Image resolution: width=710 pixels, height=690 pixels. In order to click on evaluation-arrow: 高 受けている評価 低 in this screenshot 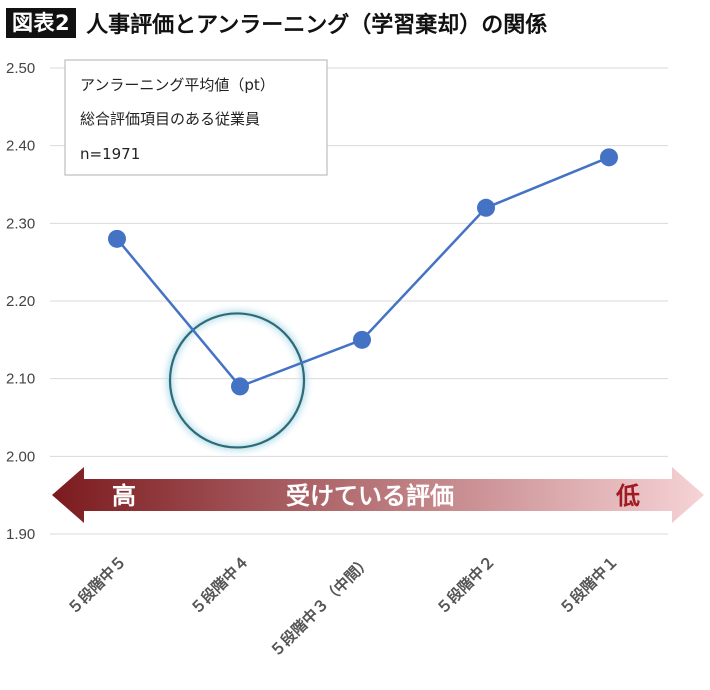, I will do `click(378, 495)`.